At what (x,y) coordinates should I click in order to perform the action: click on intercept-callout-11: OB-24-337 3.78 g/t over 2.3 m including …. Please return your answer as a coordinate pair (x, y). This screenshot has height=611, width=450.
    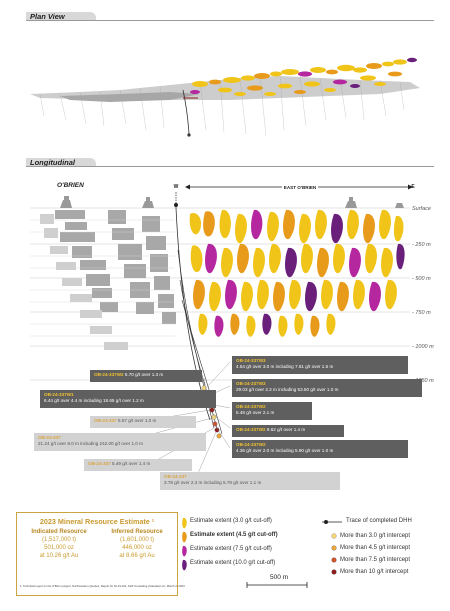
    Looking at the image, I should click on (250, 481).